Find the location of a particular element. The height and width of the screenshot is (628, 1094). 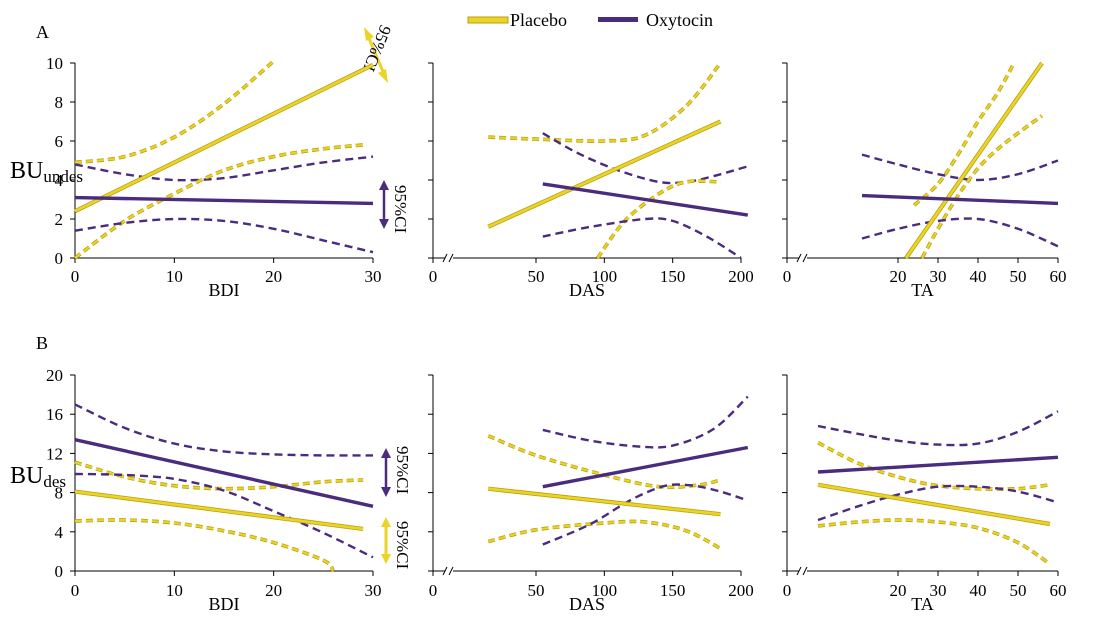

ylabel-row-a-main: BU is located at coordinates (26, 171).